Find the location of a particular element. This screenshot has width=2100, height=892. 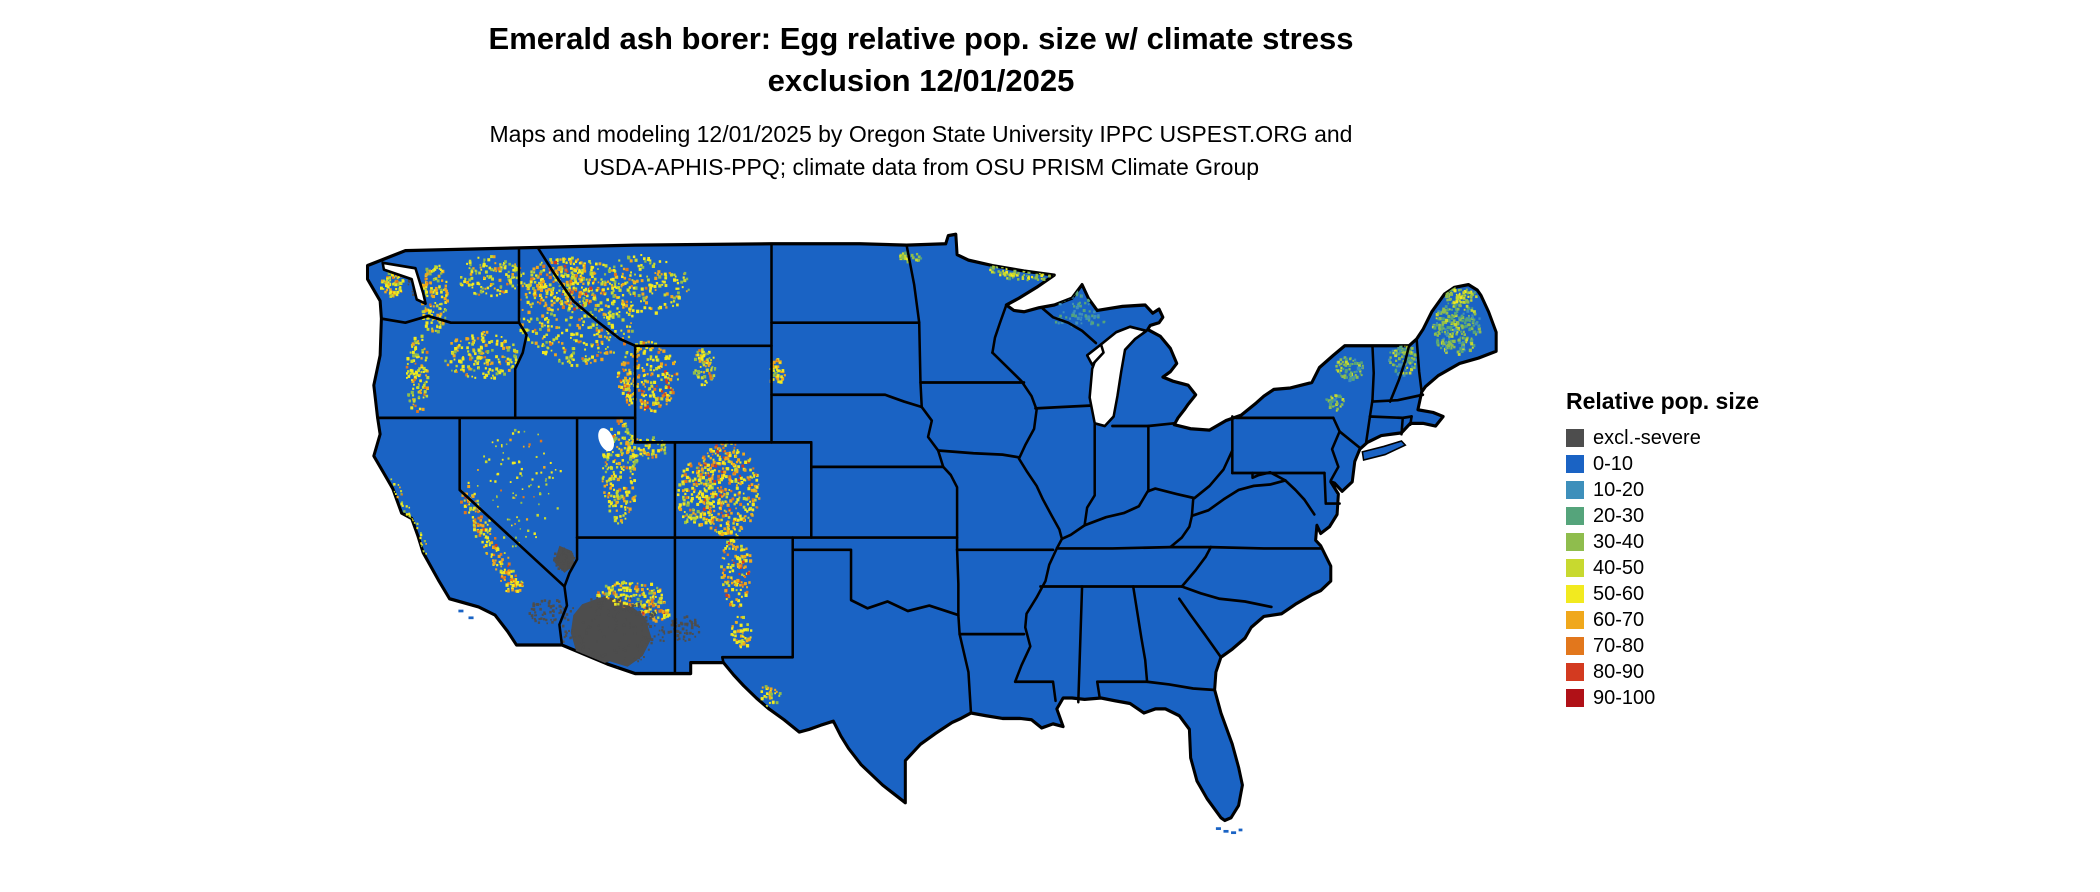

legend-item: 50-60 is located at coordinates (1662, 594).